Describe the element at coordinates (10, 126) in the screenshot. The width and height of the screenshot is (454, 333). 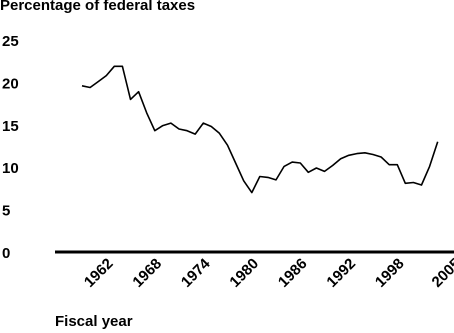
I see `y-tick-label: 15` at that location.